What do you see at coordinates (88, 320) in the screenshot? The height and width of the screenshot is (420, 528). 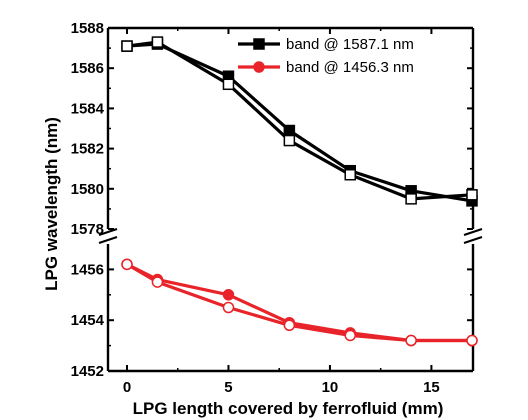 I see `y-tick-label: 1454` at bounding box center [88, 320].